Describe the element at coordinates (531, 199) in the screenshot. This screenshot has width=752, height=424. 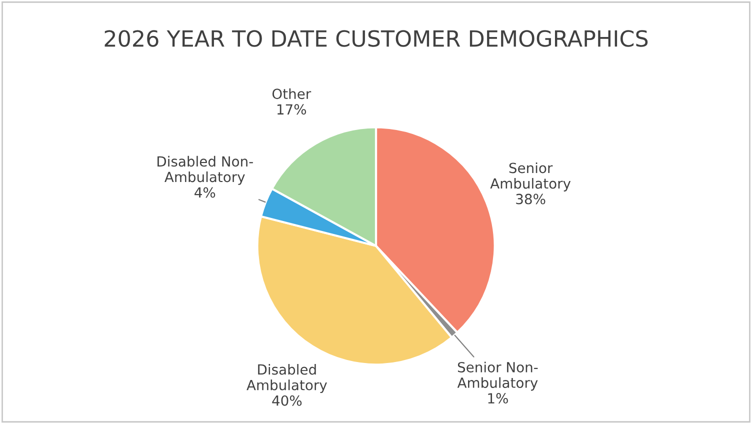
I see `data-label: 38%` at that location.